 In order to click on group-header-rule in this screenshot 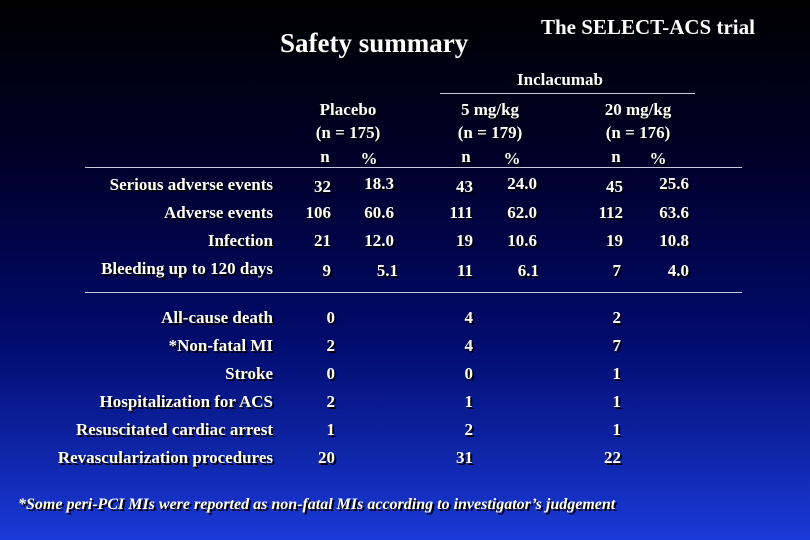, I will do `click(567, 93)`.